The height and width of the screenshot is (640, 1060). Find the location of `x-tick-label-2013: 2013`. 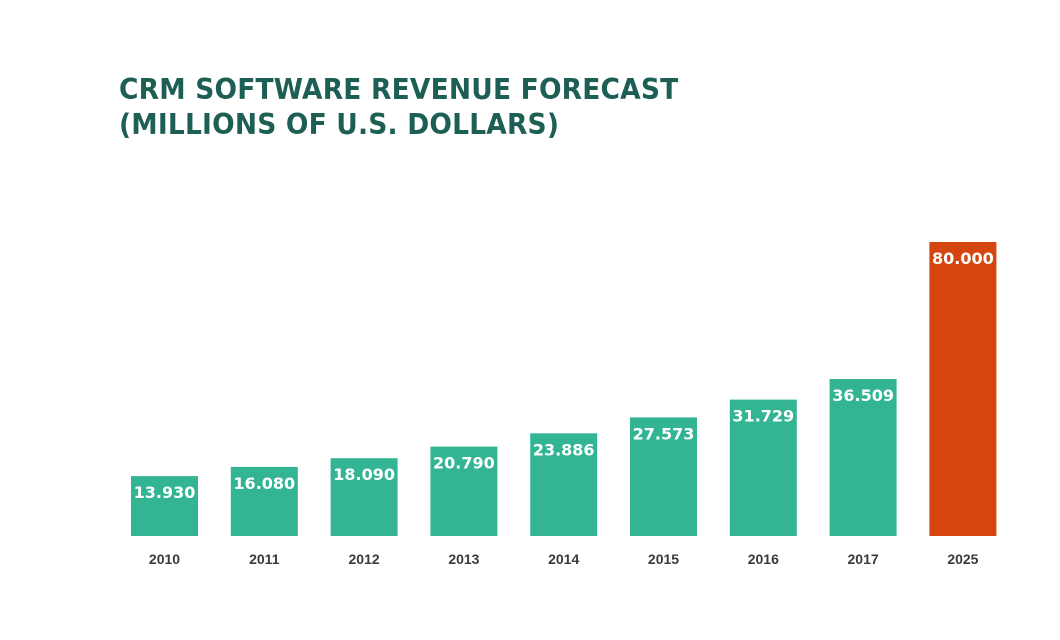

x-tick-label-2013: 2013 is located at coordinates (463, 559).